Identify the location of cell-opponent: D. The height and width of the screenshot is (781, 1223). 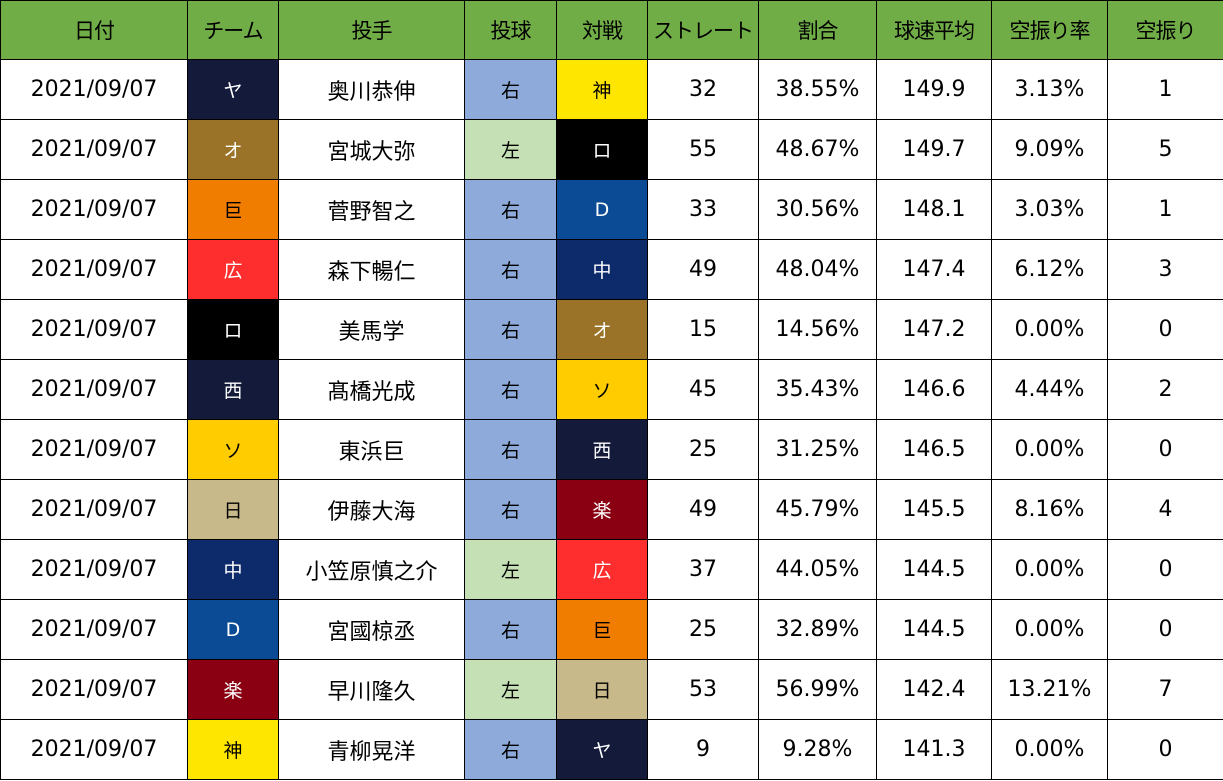
(602, 209).